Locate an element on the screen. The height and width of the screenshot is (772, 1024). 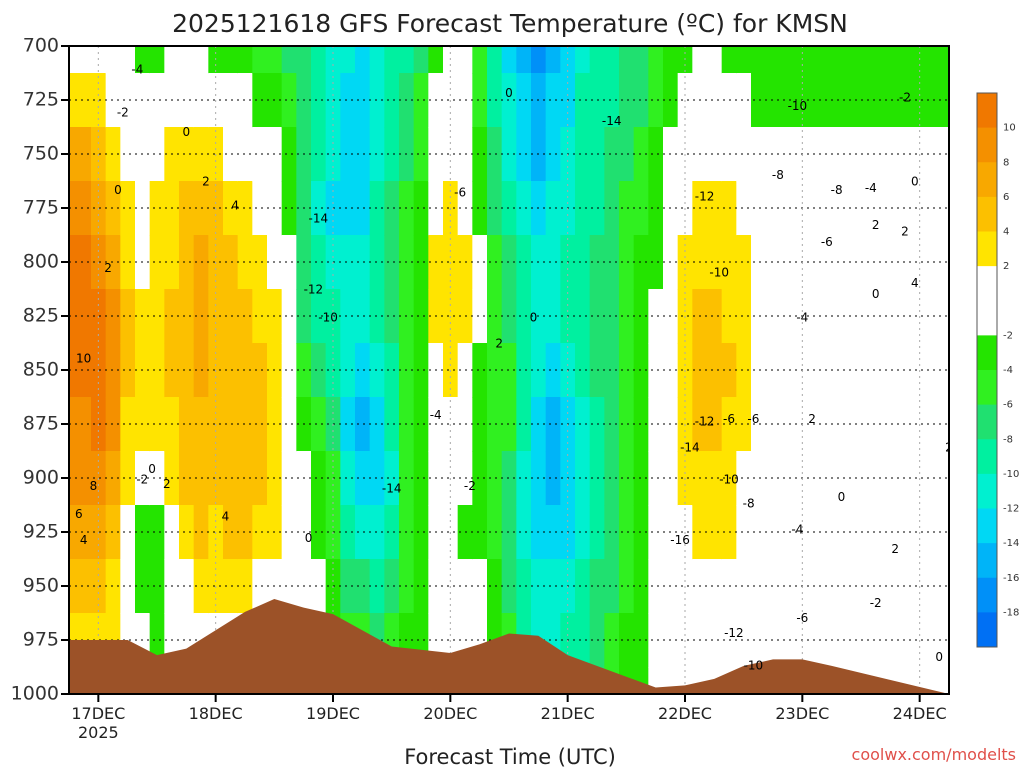
x-tick-label: 22DEC is located at coordinates (685, 713).